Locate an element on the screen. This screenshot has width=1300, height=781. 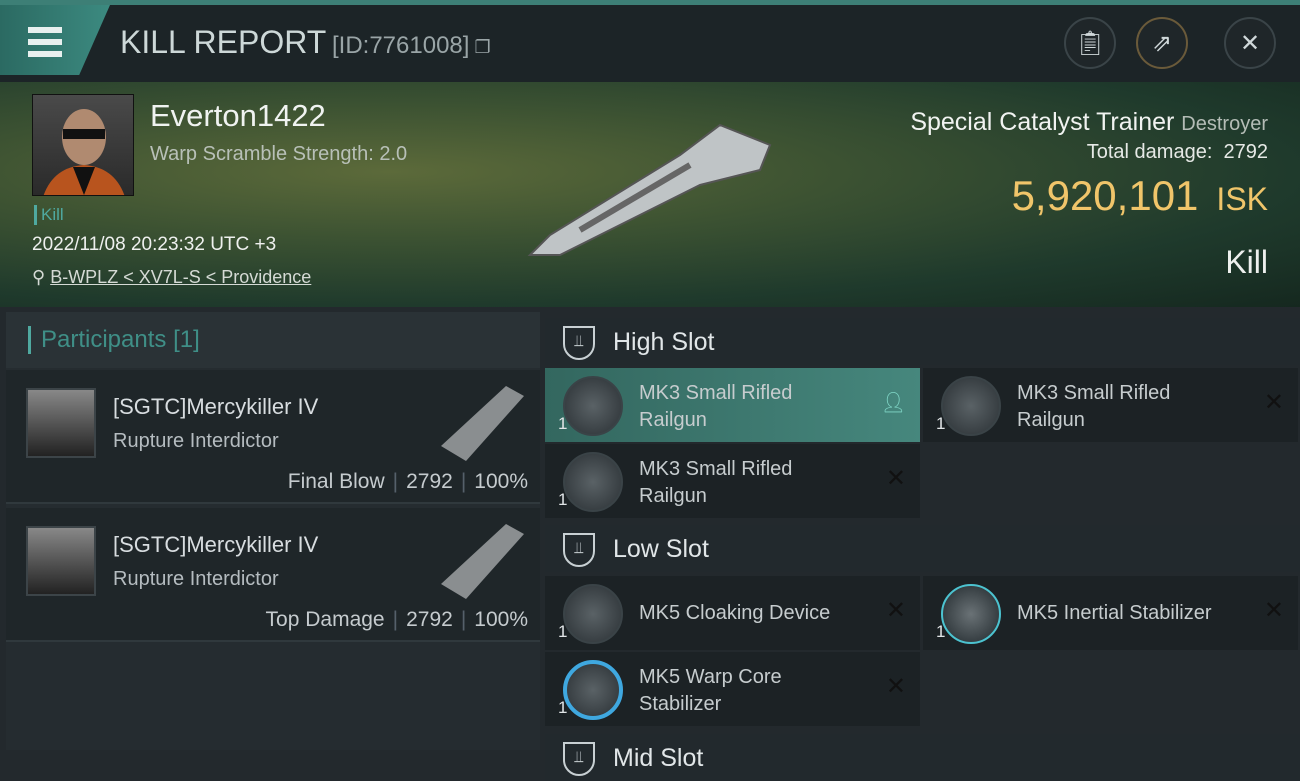
ship-title: Special Catalyst Trainer Destroyer is located at coordinates (1089, 122).